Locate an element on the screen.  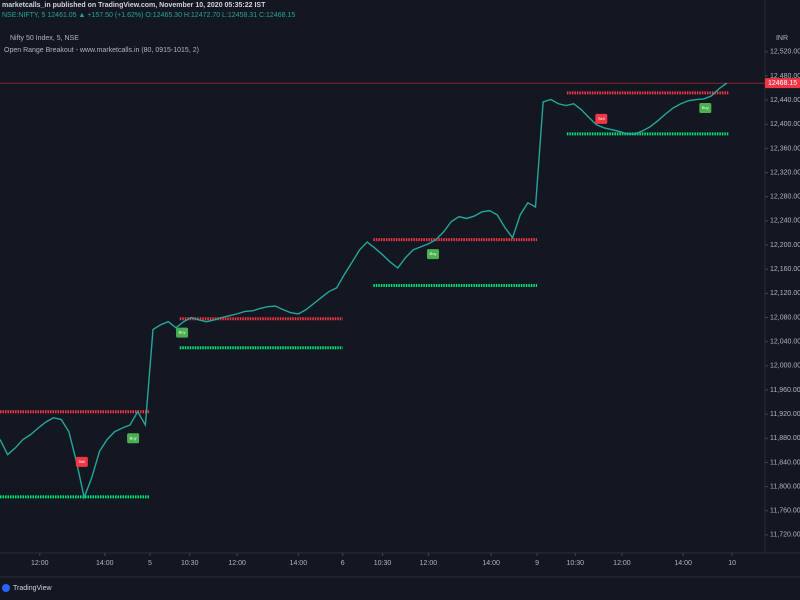
footer: TradingView is located at coordinates (32, 588).